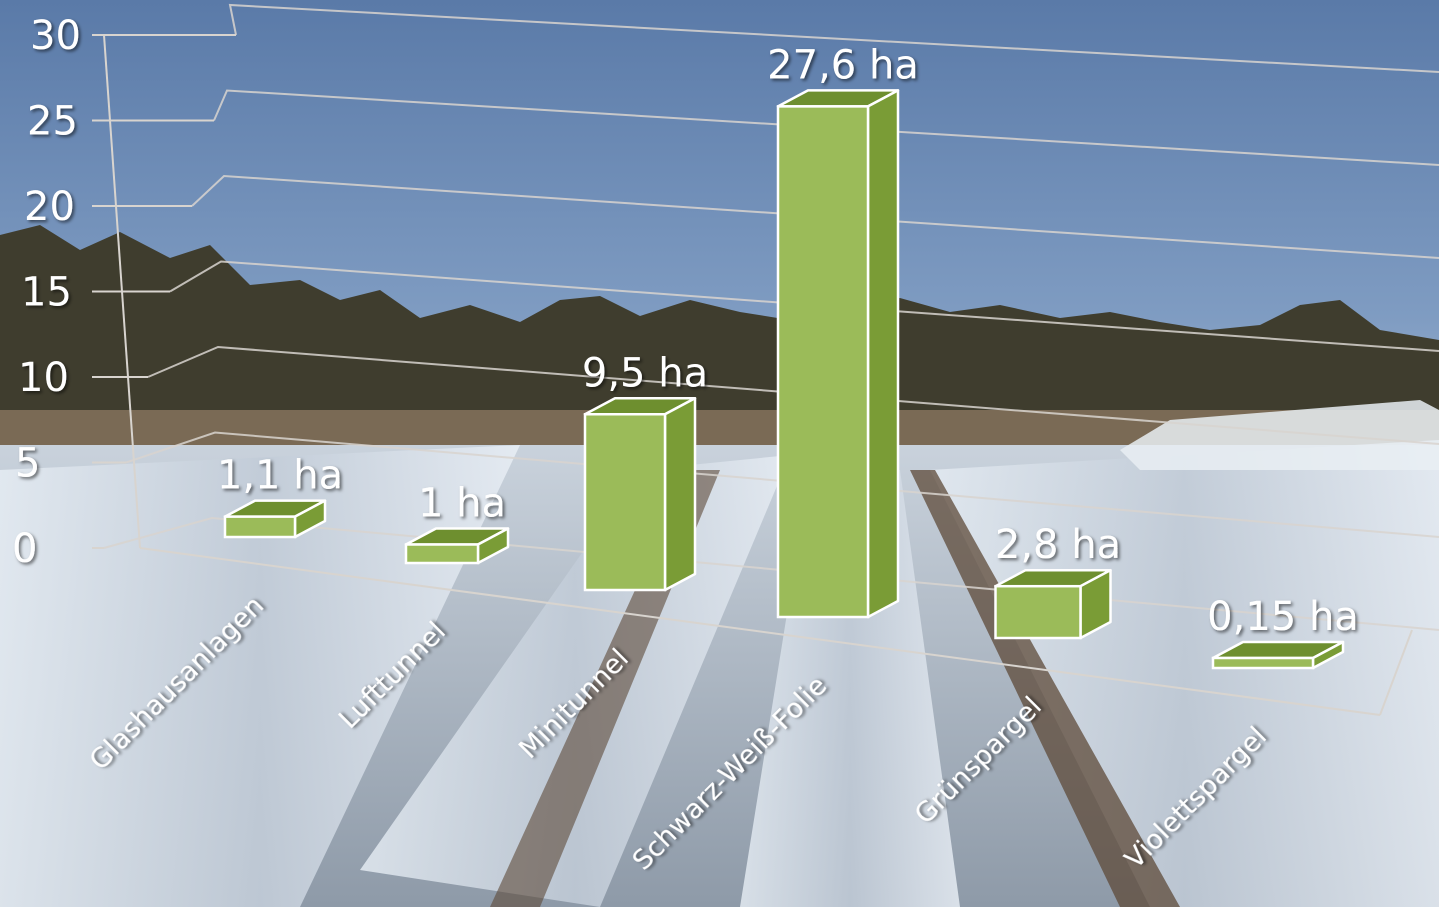 The height and width of the screenshot is (907, 1439). What do you see at coordinates (843, 65) in the screenshot?
I see `data-label: 27,6 ha` at bounding box center [843, 65].